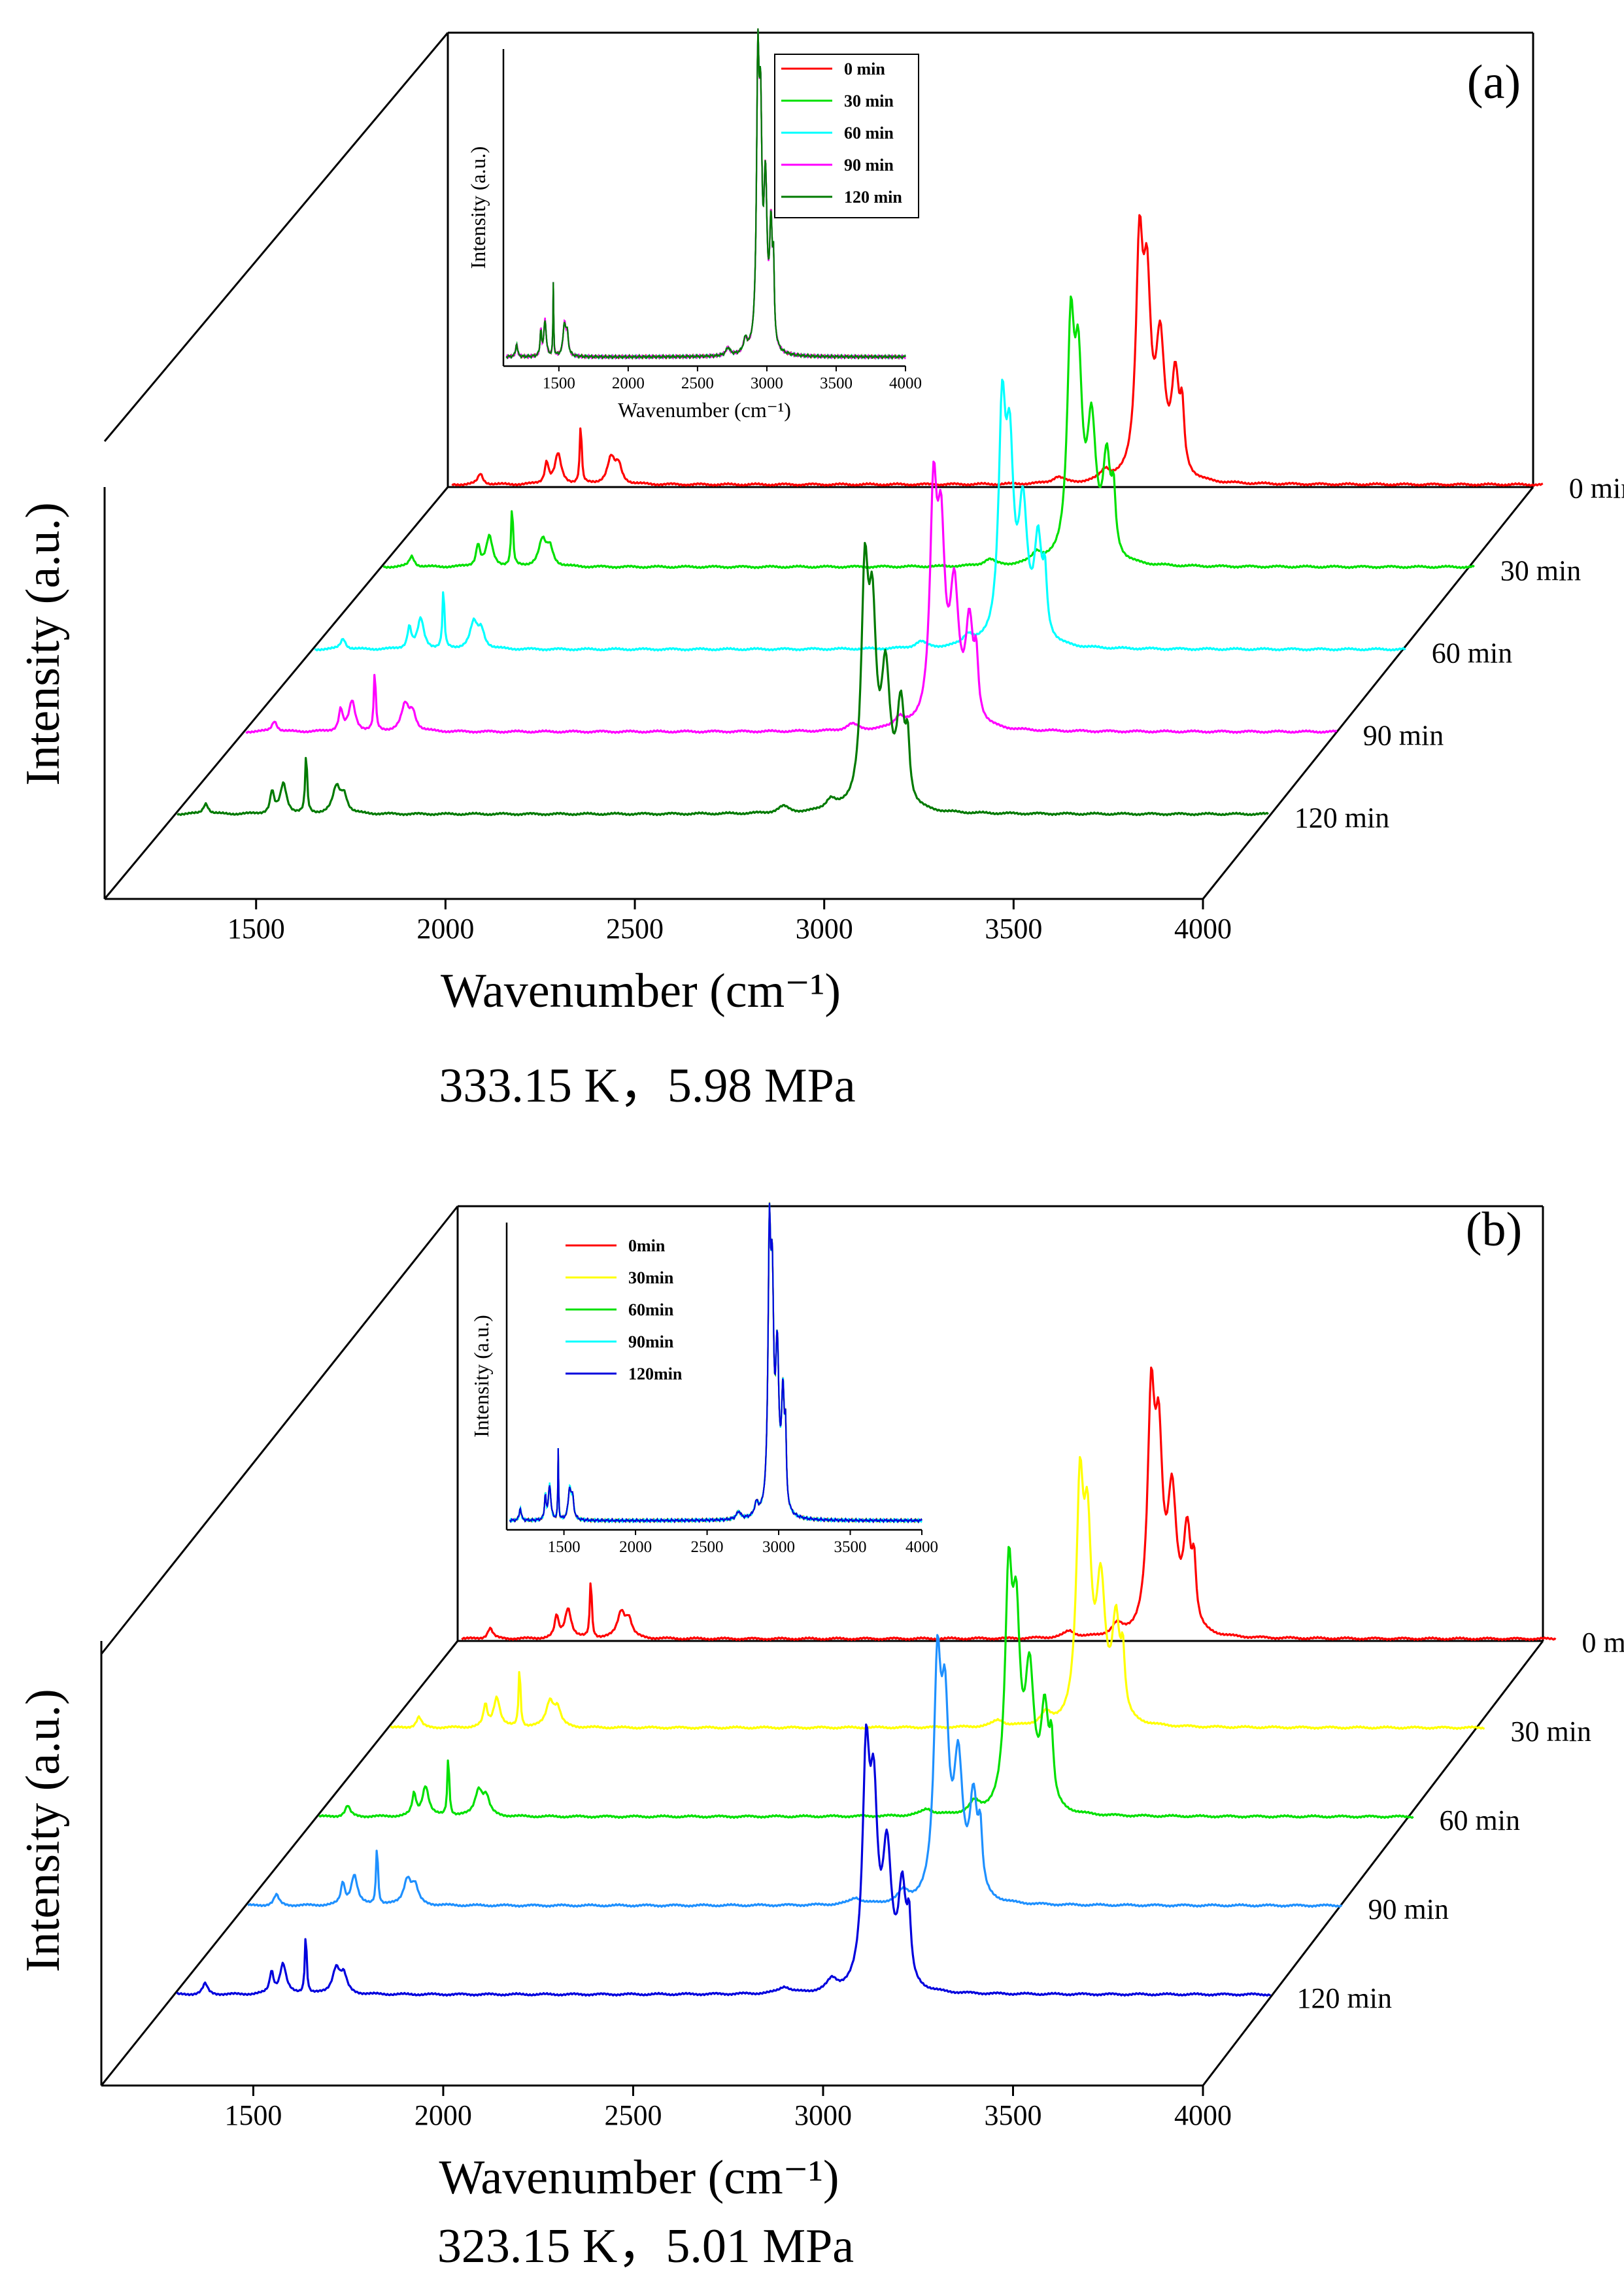  What do you see at coordinates (1494, 1230) in the screenshot?
I see `panel-label: (b)` at bounding box center [1494, 1230].